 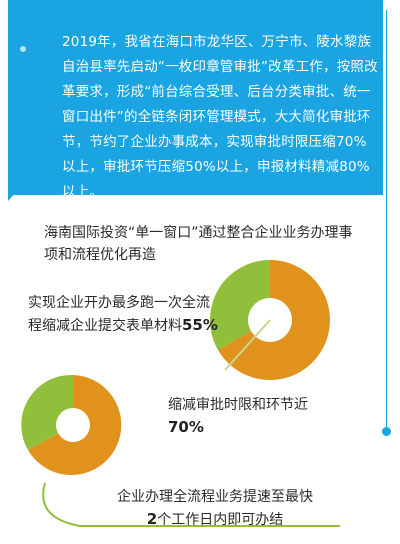 I want to click on stat-processing-speed-before: 企业办理全流程业务提速至最快, so click(x=215, y=497).